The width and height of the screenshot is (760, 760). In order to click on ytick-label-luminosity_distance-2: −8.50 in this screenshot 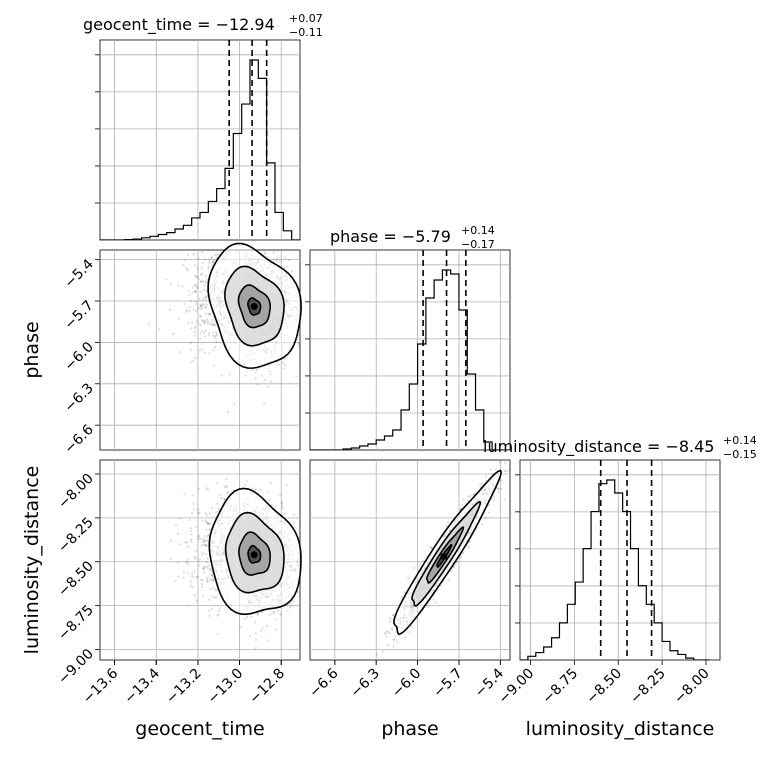, I will do `click(76, 579)`.